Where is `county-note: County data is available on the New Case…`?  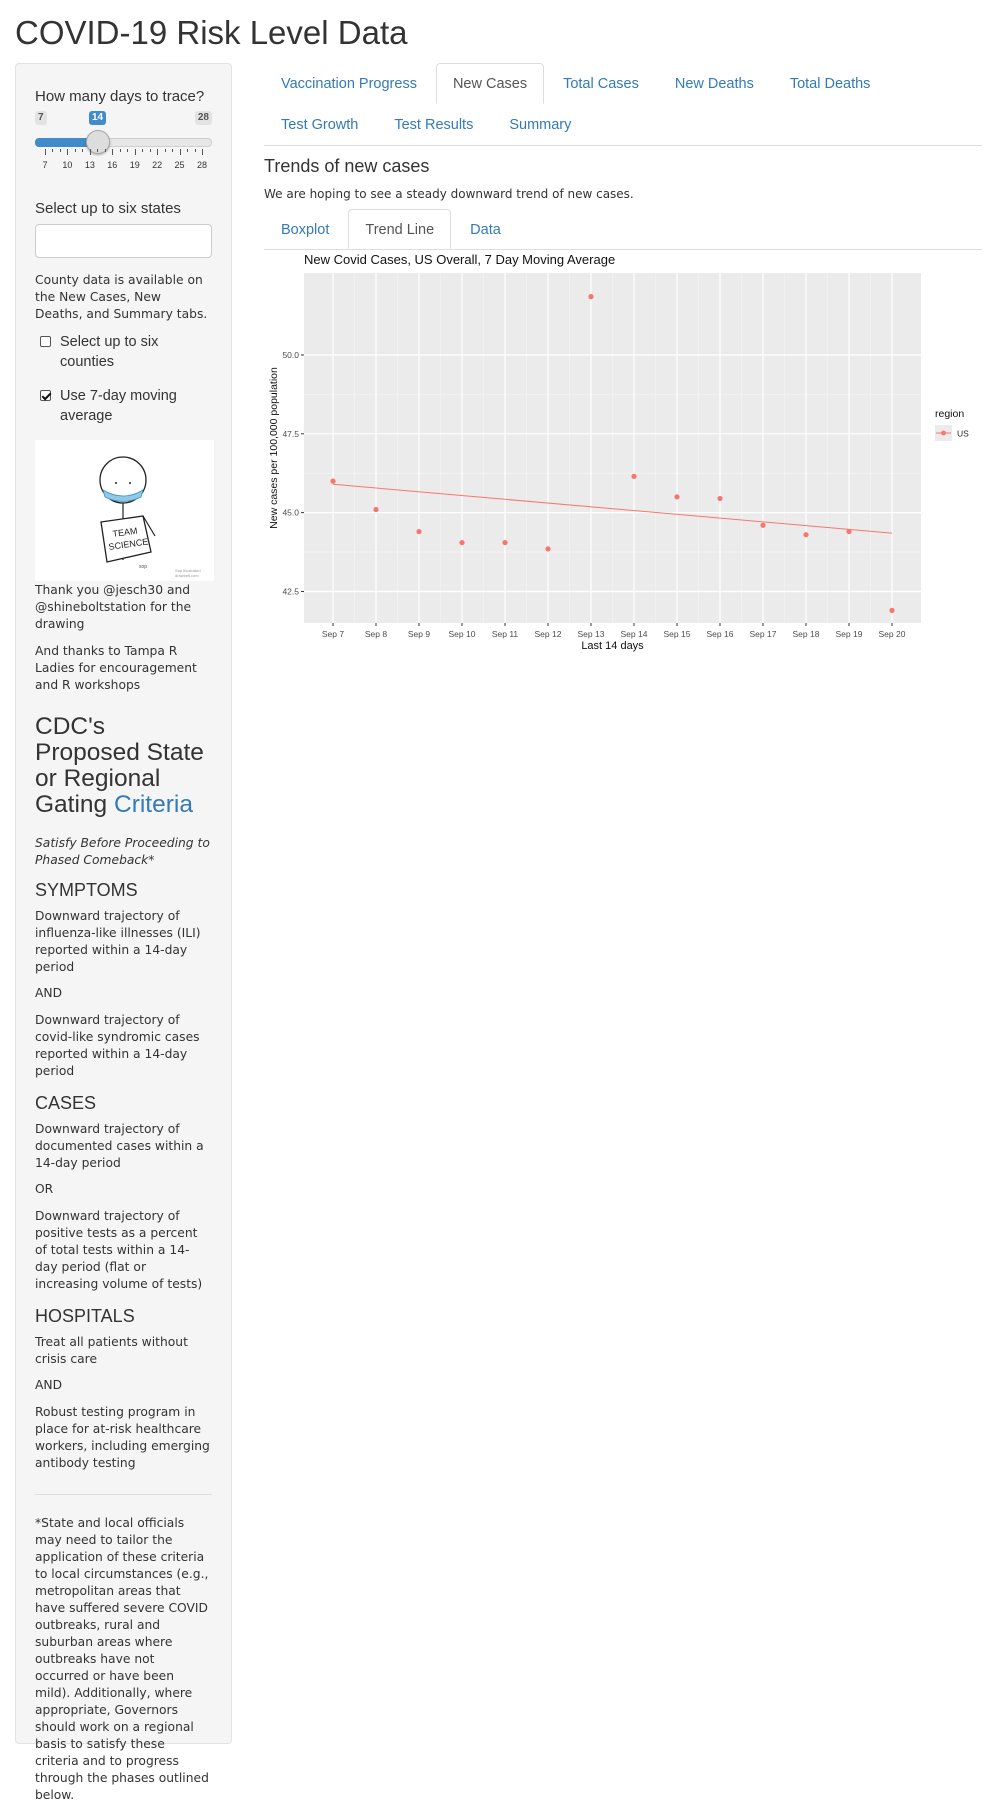
county-note: County data is available on the New Case… is located at coordinates (121, 297).